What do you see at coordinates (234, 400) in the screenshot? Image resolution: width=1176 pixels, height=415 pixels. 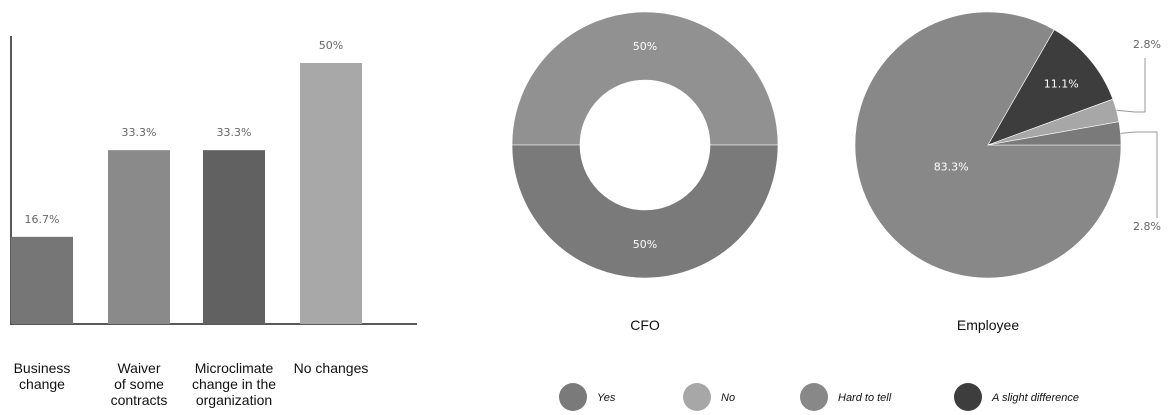 I see `category-label: organization` at bounding box center [234, 400].